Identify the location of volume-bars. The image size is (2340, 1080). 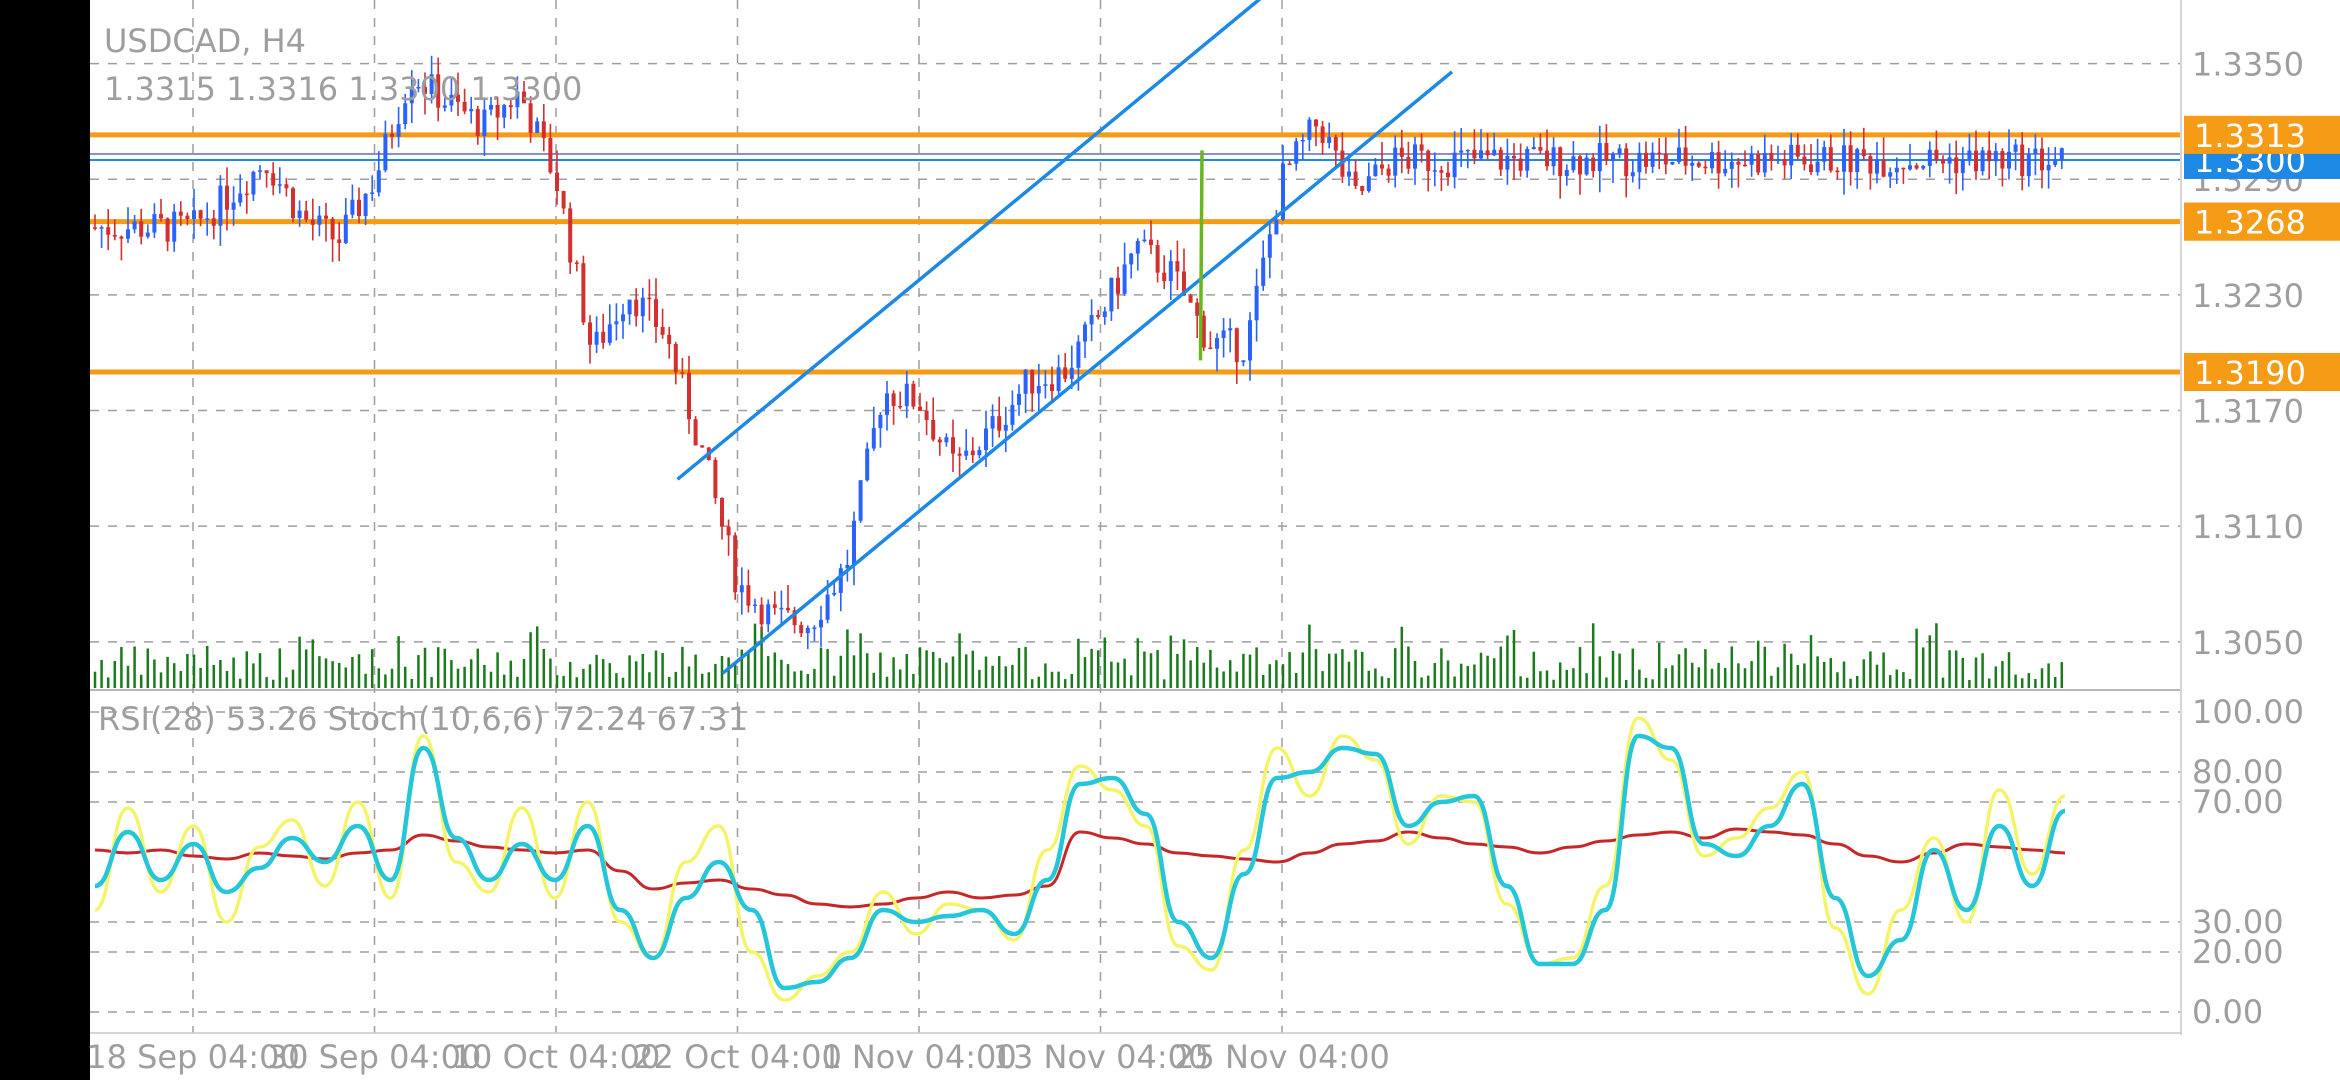
(1078, 655).